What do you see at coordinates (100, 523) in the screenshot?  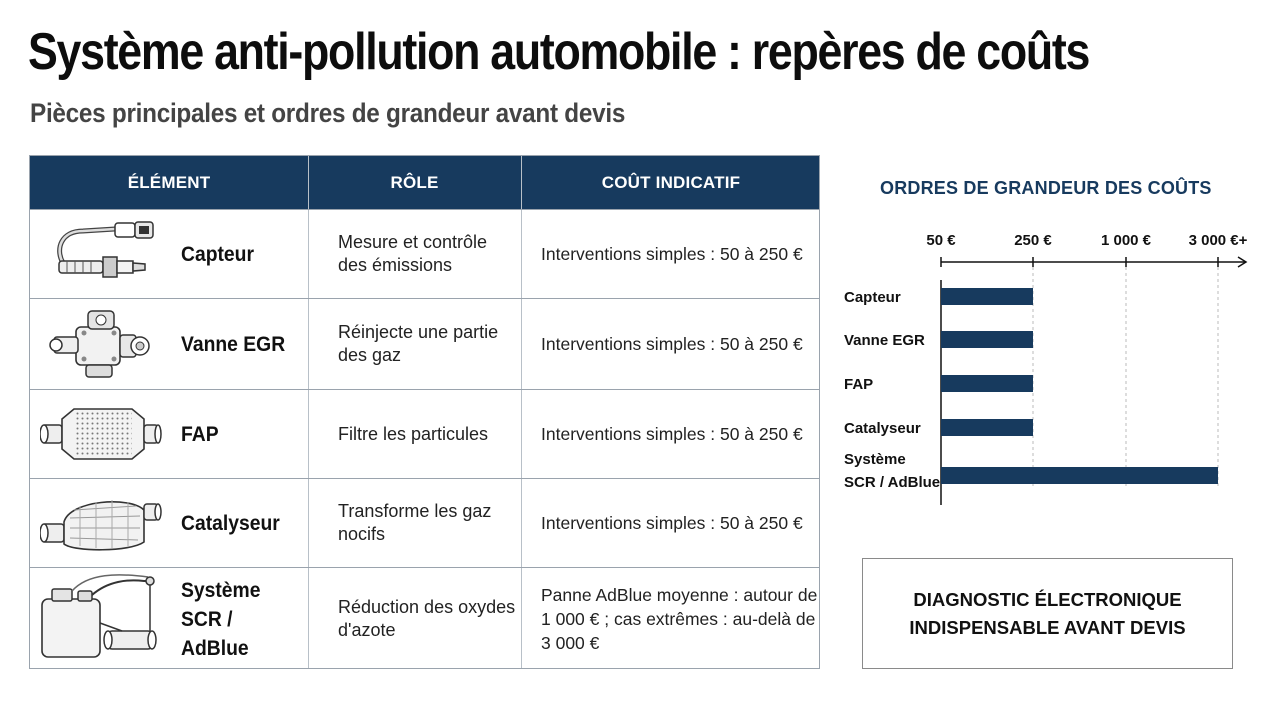 I see `catalytic-converter-icon` at bounding box center [100, 523].